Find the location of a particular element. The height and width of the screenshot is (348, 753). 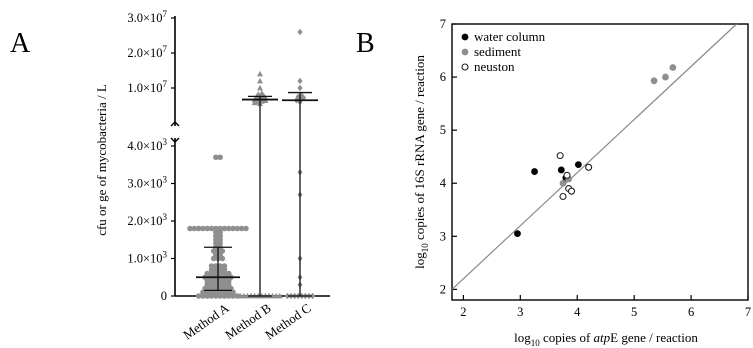

y-tick-label-upper: 2.0×10⁷ is located at coordinates (147, 52).